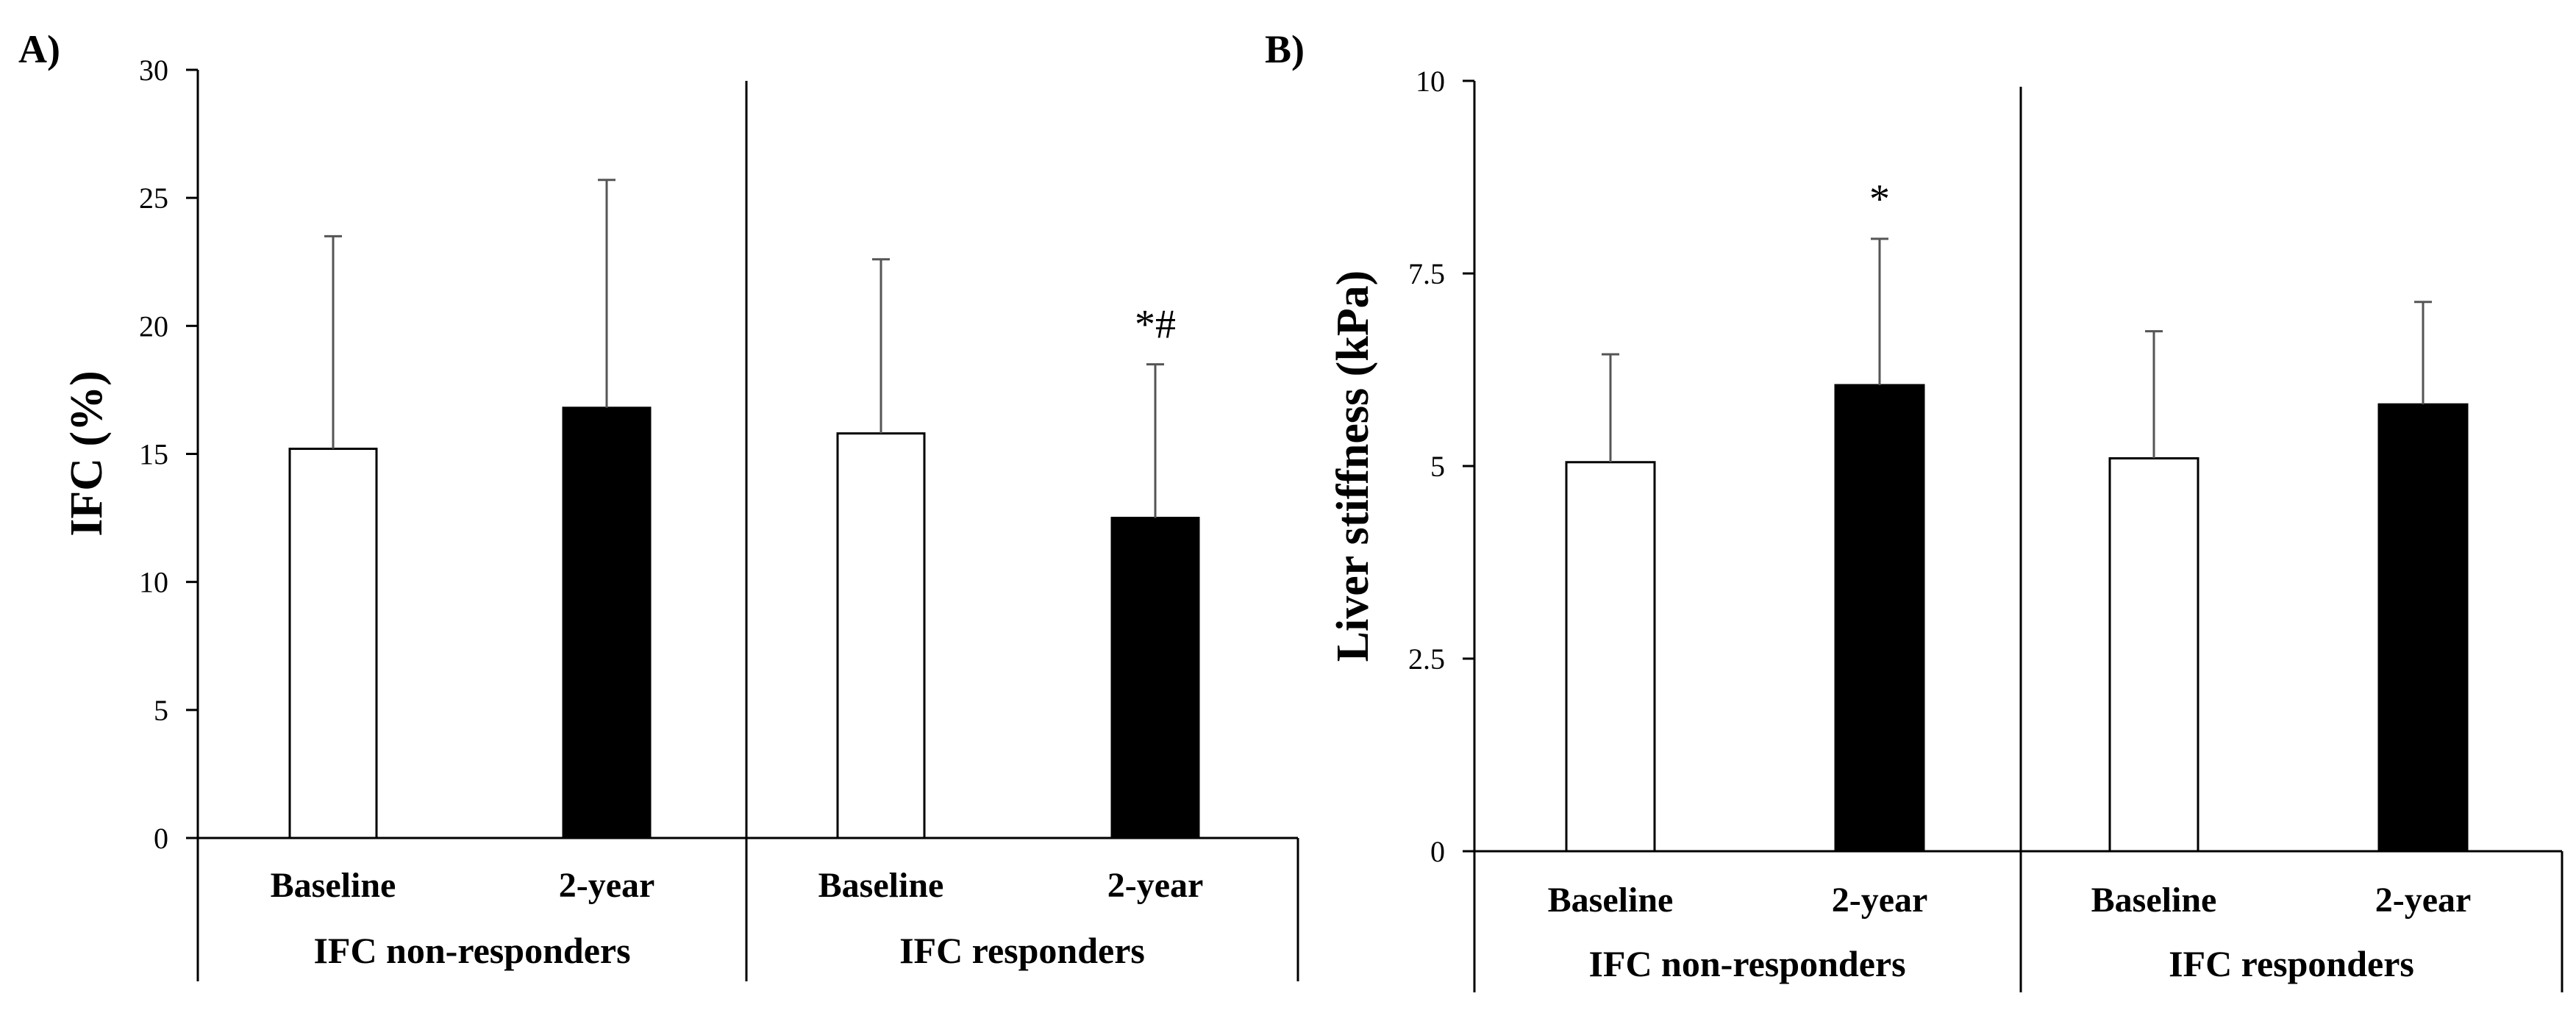 The image size is (2576, 1010). What do you see at coordinates (1353, 466) in the screenshot?
I see `y-axis-title-b: Liver stiffness (kPa)` at bounding box center [1353, 466].